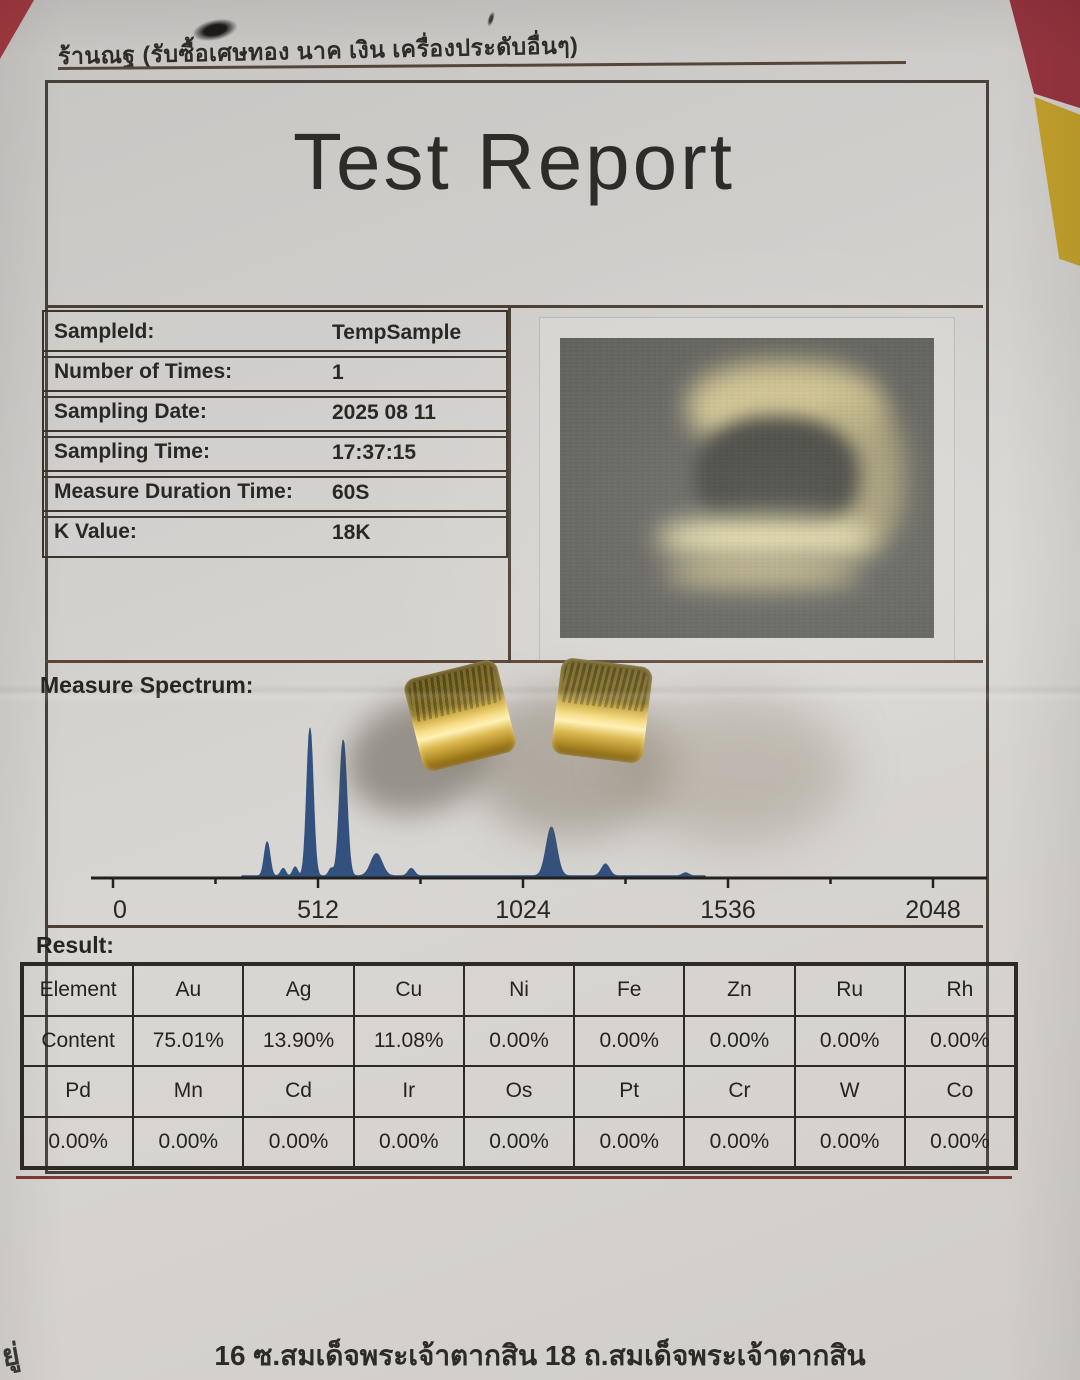 The height and width of the screenshot is (1380, 1080). Describe the element at coordinates (188, 1040) in the screenshot. I see `result-table-cell: 75.01%` at that location.